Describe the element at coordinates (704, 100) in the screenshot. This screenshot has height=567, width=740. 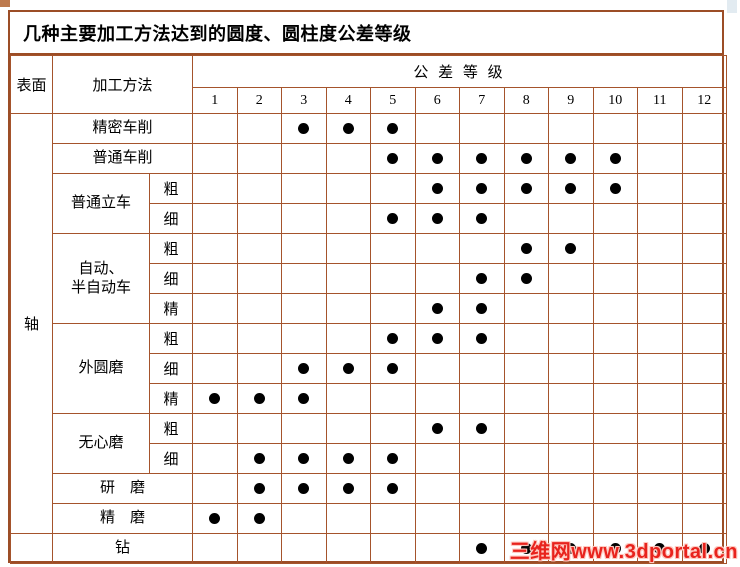
I see `grade-col-header: 12` at that location.